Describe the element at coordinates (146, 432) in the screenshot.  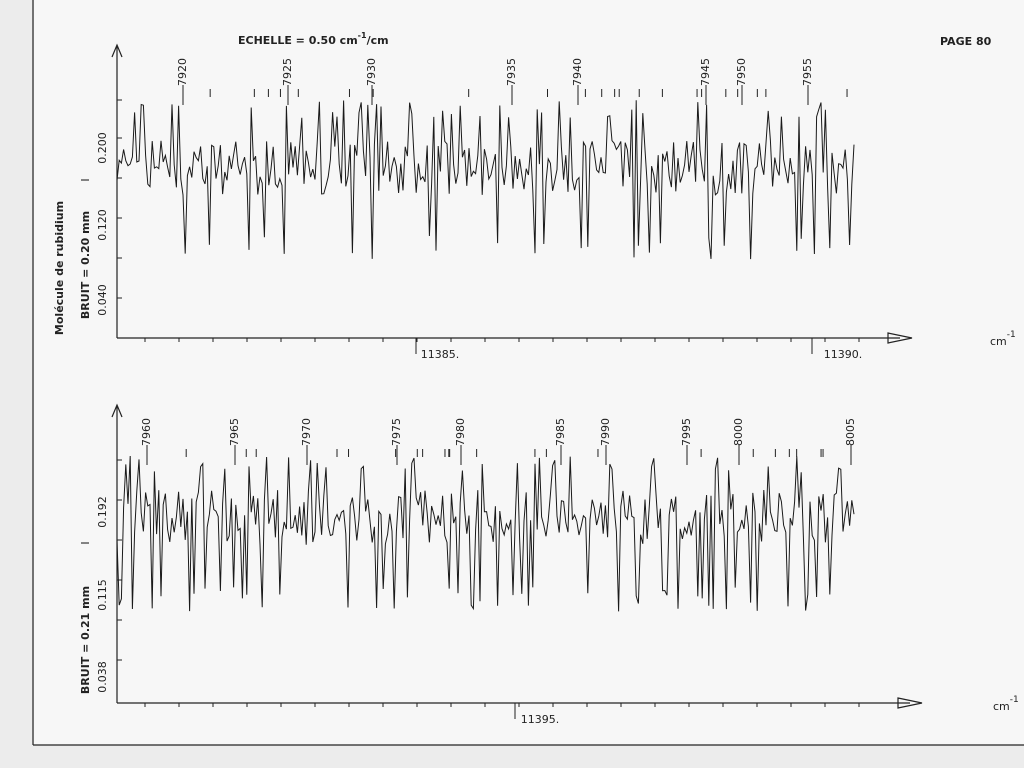
I see `line-number: 7960` at that location.